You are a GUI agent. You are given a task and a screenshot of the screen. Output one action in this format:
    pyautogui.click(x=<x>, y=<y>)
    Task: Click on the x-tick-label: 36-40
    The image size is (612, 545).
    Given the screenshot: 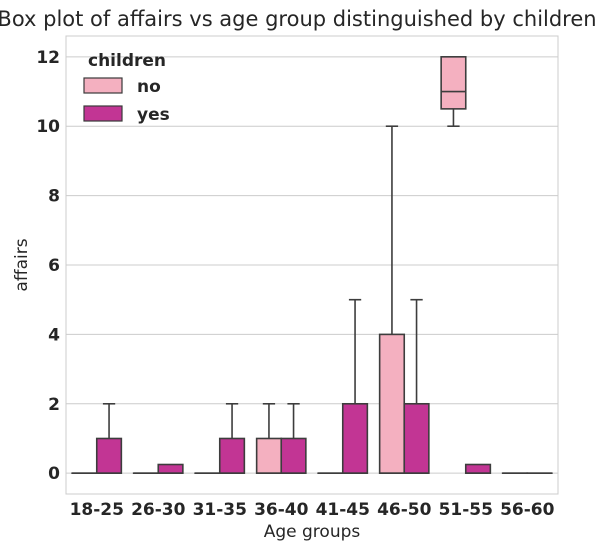 What is the action you would take?
    pyautogui.click(x=281, y=510)
    